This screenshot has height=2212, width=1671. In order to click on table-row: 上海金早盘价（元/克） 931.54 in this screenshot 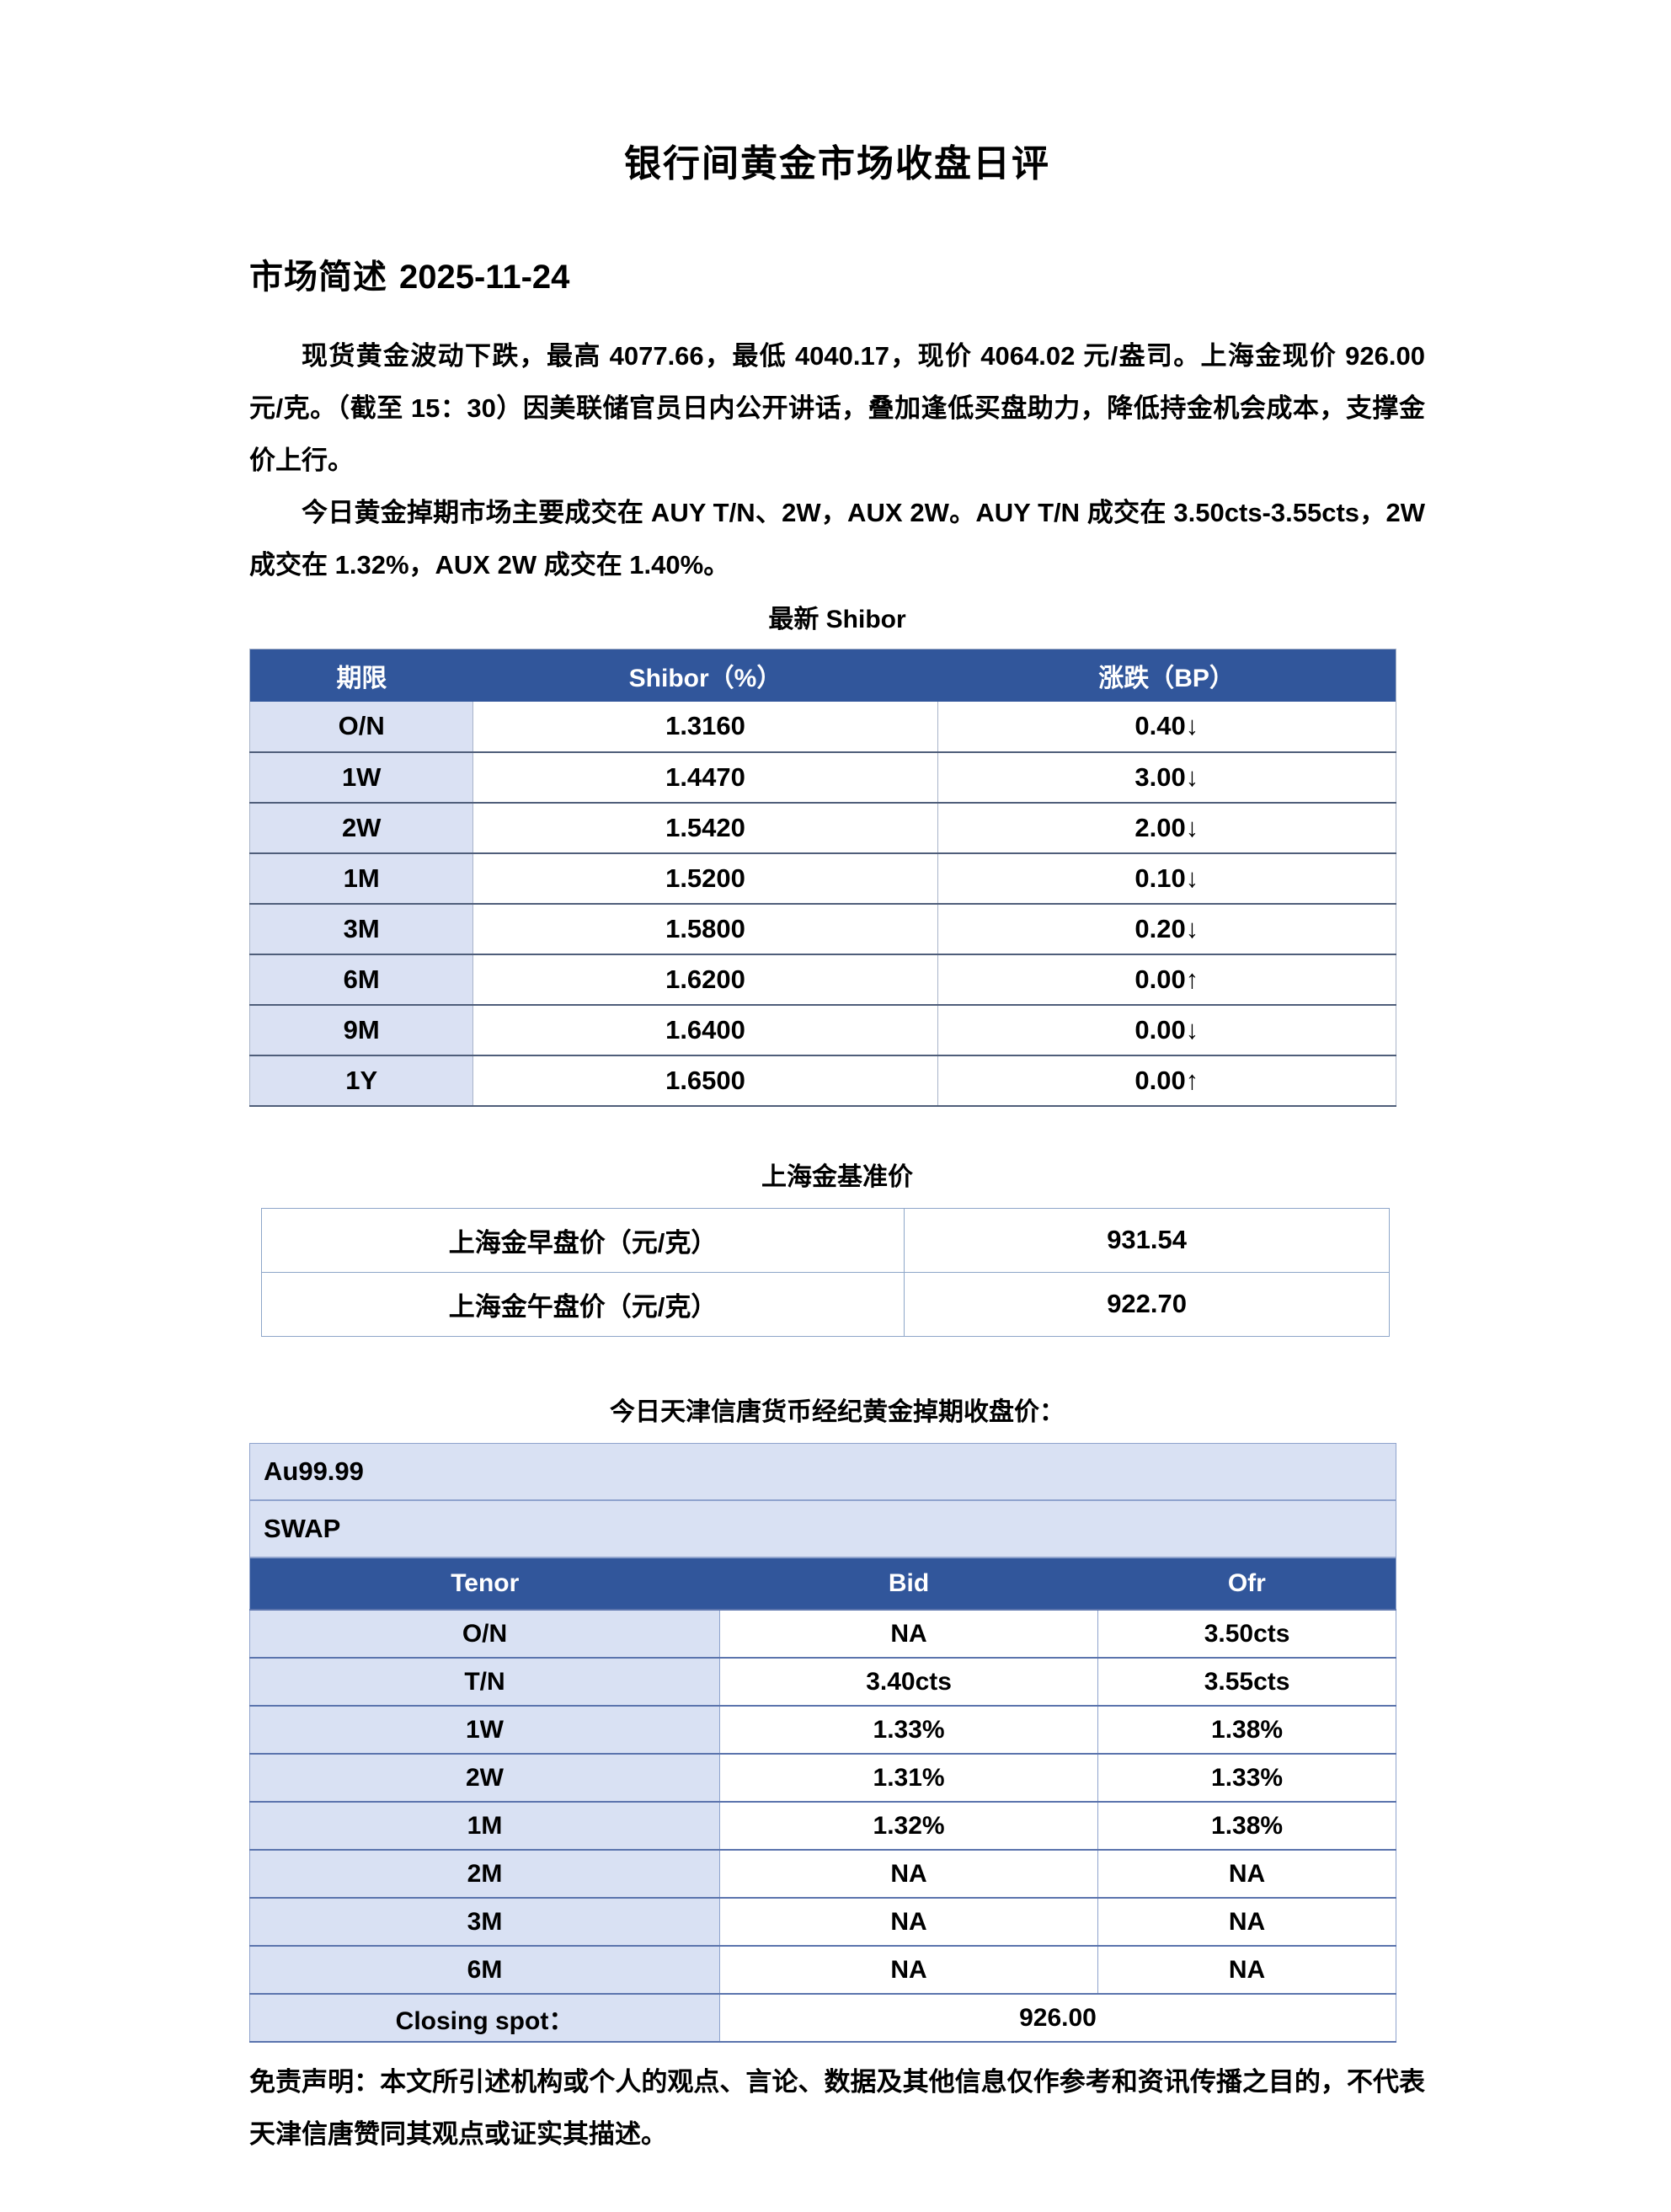, I will do `click(825, 1240)`.